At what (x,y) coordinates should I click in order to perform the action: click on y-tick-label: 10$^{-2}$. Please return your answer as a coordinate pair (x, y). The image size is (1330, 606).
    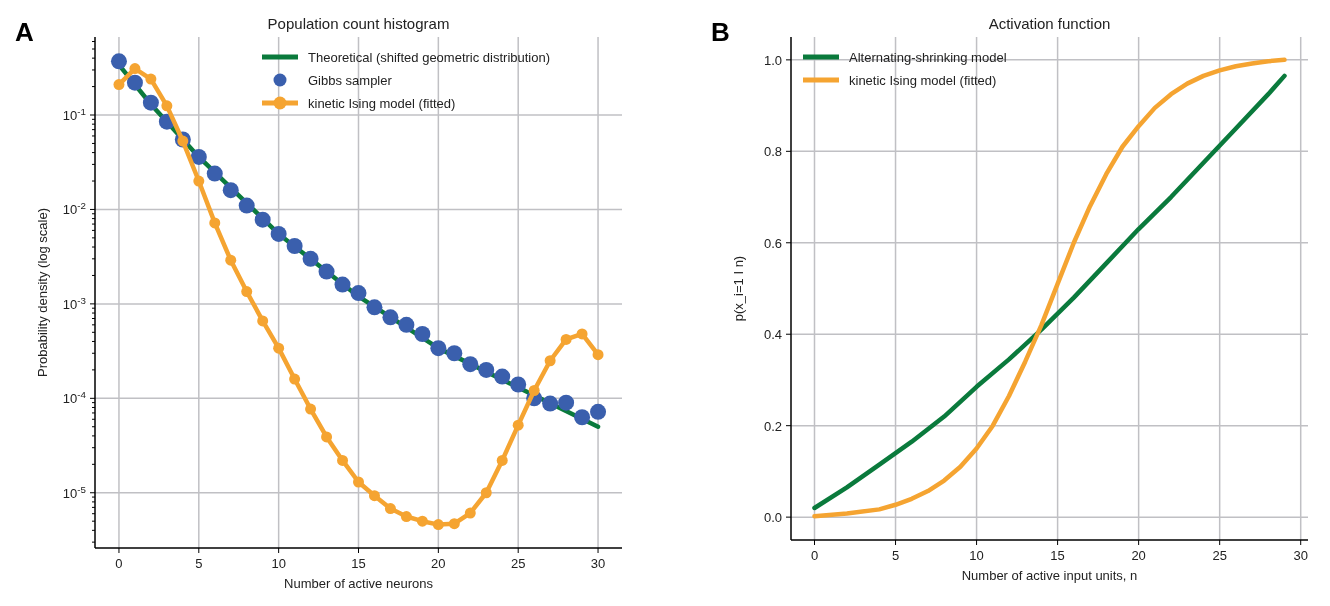
    Looking at the image, I should click on (74, 208).